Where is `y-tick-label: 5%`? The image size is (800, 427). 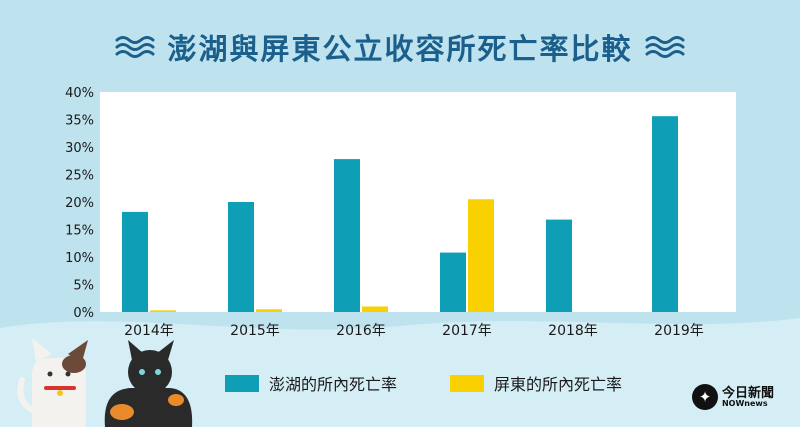
y-tick-label: 5% is located at coordinates (83, 286).